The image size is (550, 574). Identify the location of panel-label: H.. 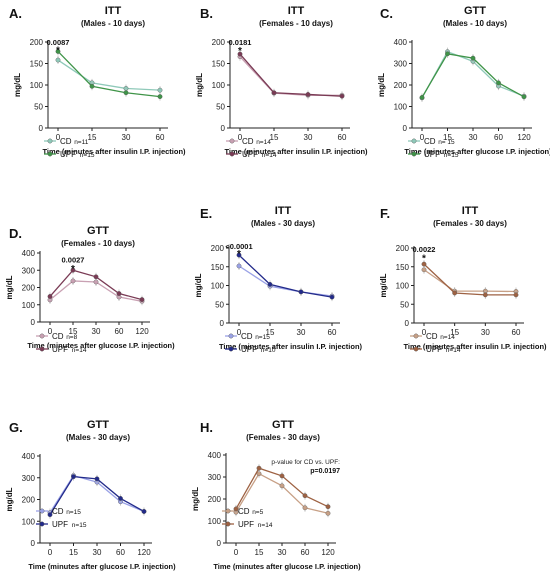
(206, 427).